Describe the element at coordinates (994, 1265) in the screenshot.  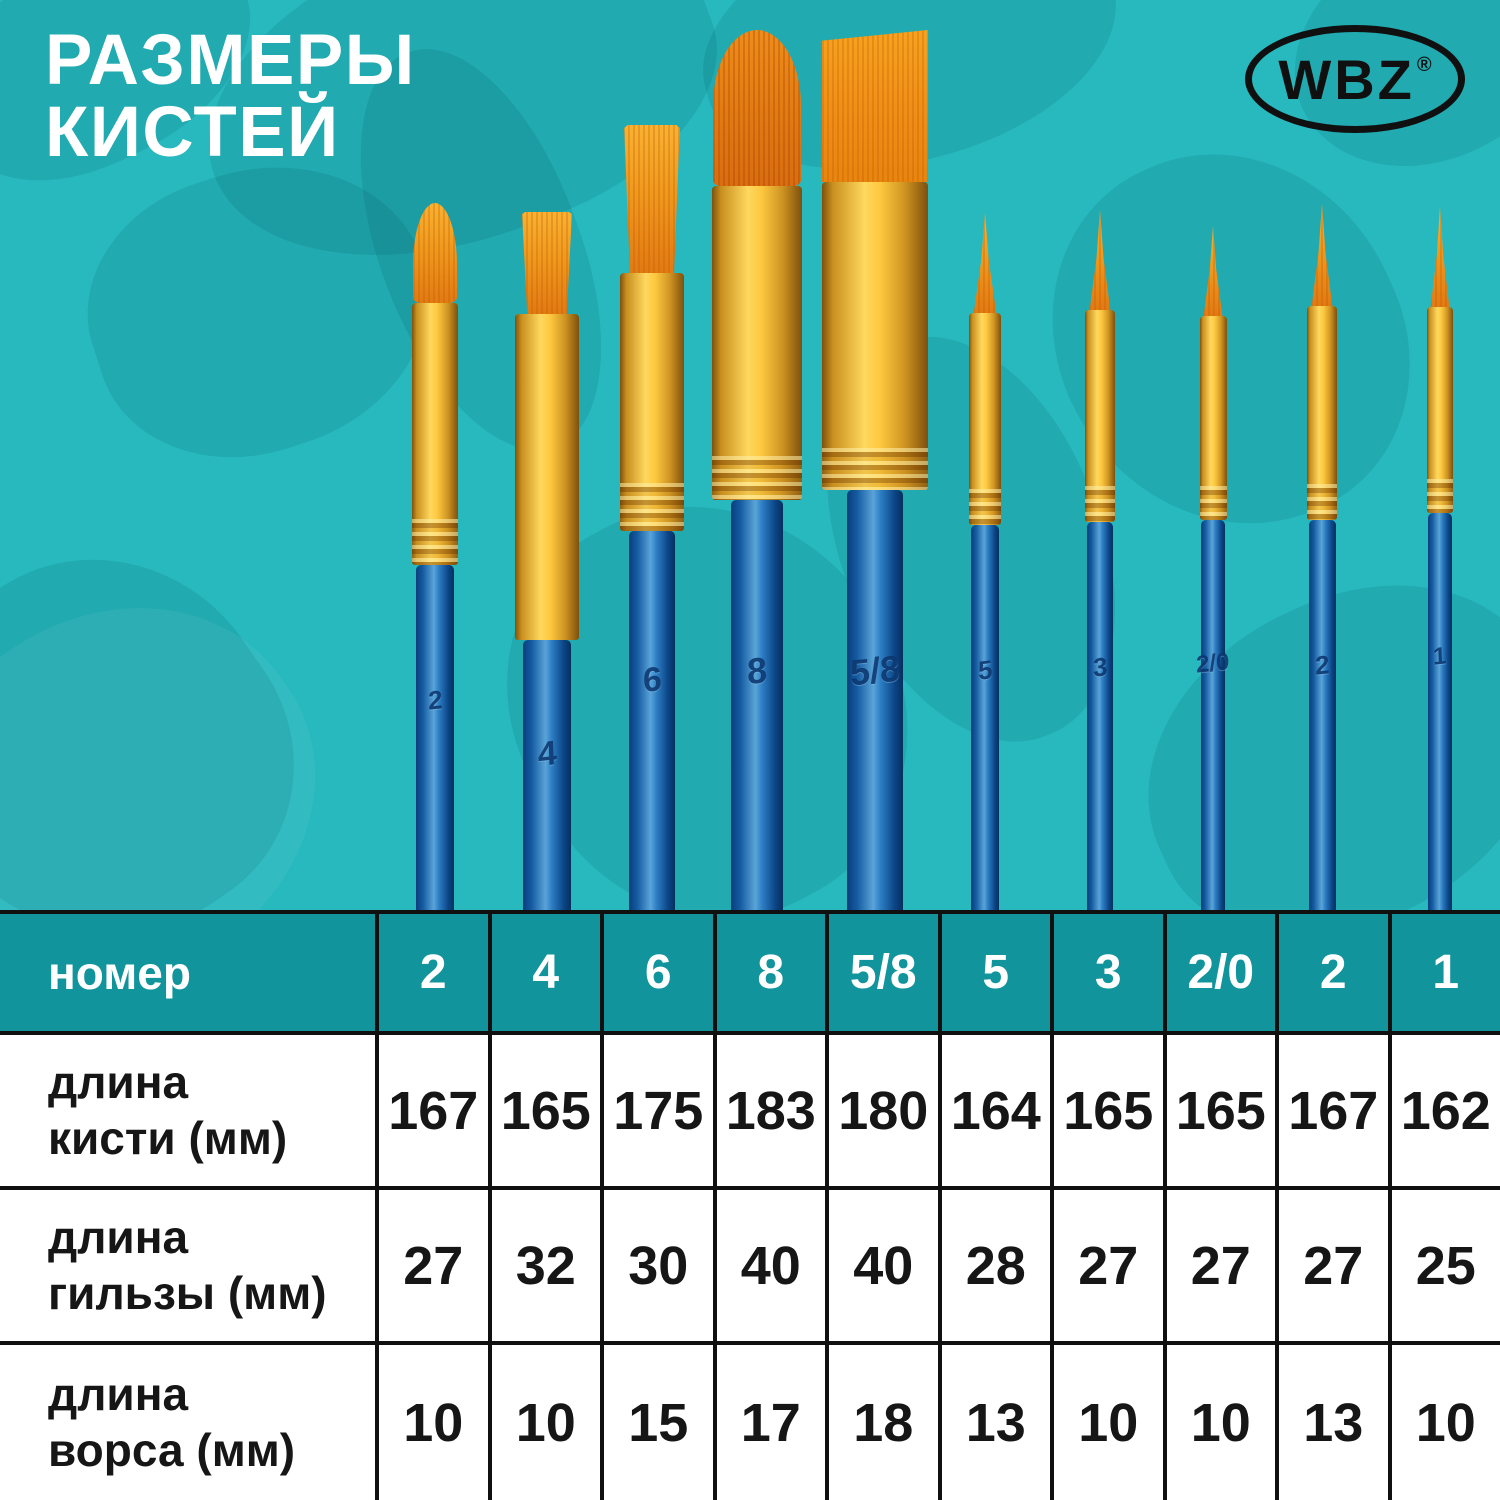
I see `table-cell: 28` at that location.